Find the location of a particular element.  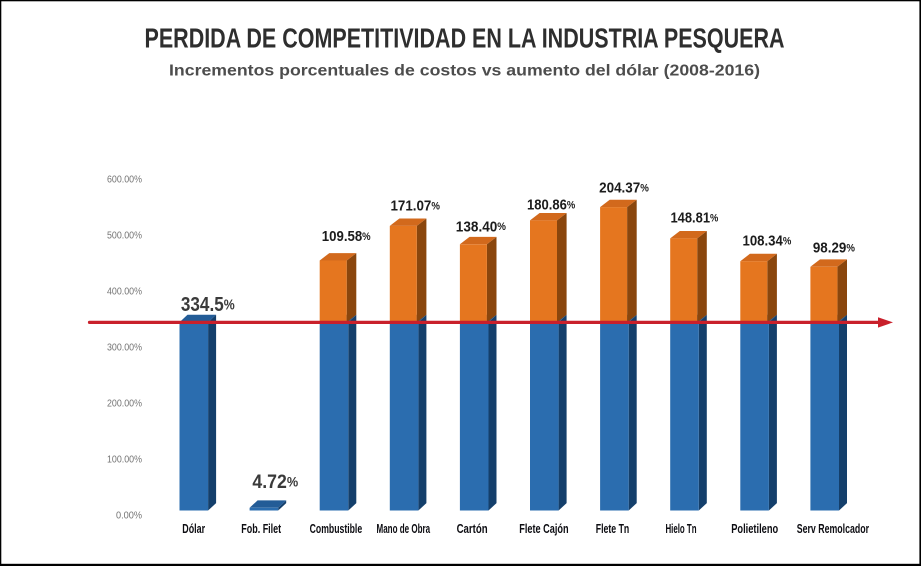

svg-text: 100.00% is located at coordinates (124, 460).